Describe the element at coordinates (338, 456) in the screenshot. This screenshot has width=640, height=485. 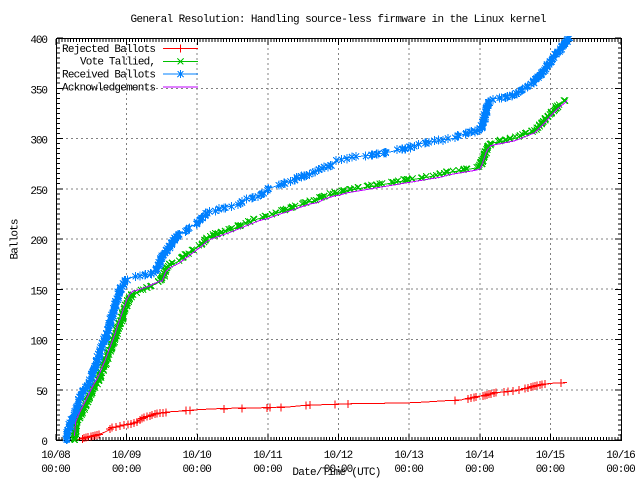
I see `svg-text: 10/12` at that location.